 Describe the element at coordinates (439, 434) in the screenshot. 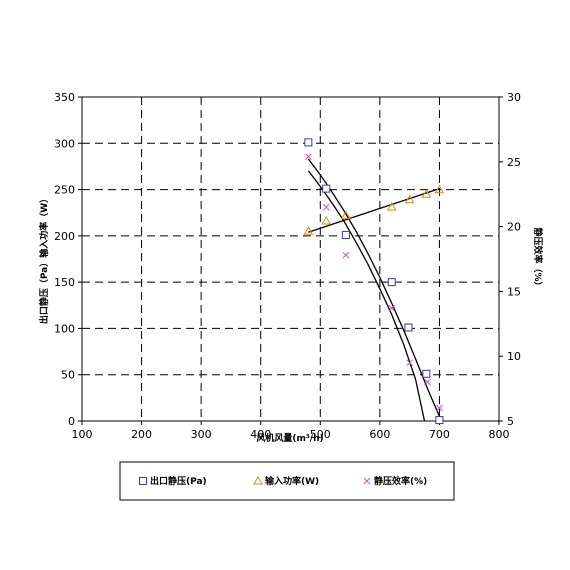

I see `x-tick-label: 700` at that location.